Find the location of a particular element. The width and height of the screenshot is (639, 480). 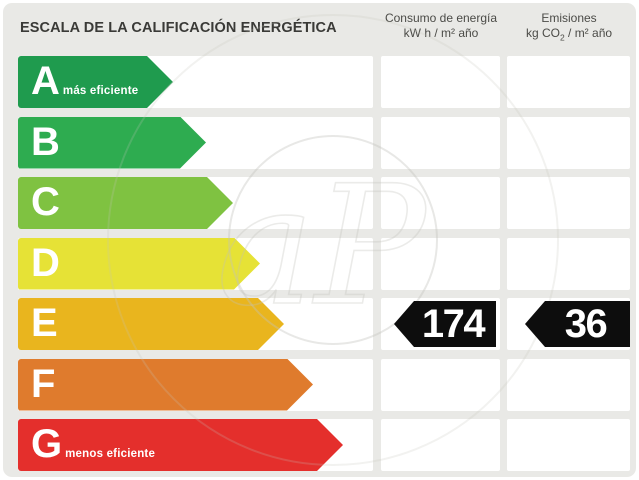

grade-arrow-c: C is located at coordinates (125, 203).